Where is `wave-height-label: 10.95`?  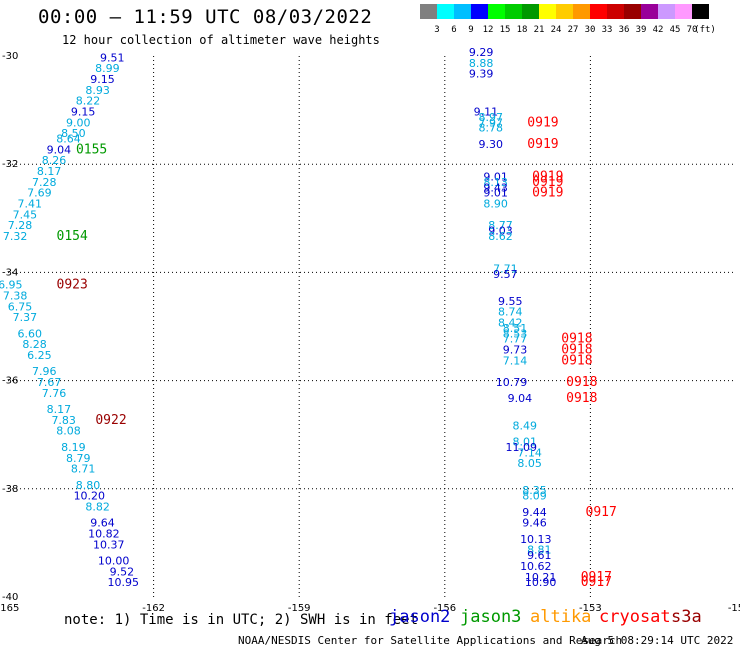 wave-height-label: 10.95 is located at coordinates (124, 582).